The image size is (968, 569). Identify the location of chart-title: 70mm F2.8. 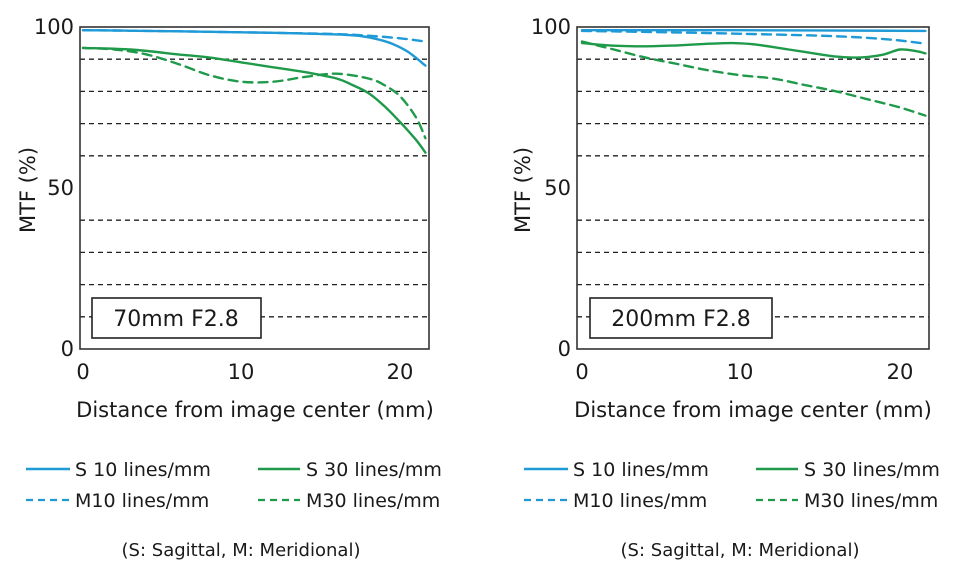
(176, 319).